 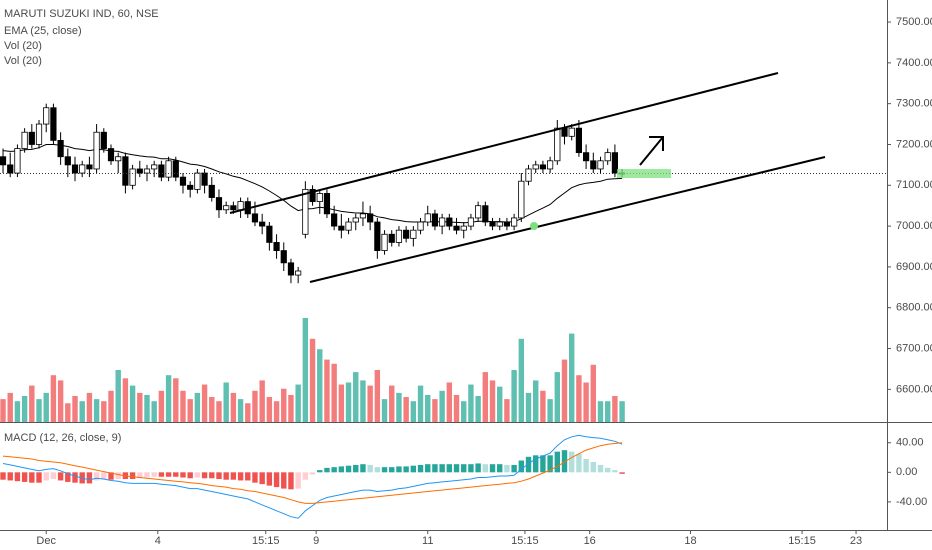 What do you see at coordinates (81, 14) in the screenshot?
I see `chart-title: MARUTI SUZUKI IND, 60, NSE` at bounding box center [81, 14].